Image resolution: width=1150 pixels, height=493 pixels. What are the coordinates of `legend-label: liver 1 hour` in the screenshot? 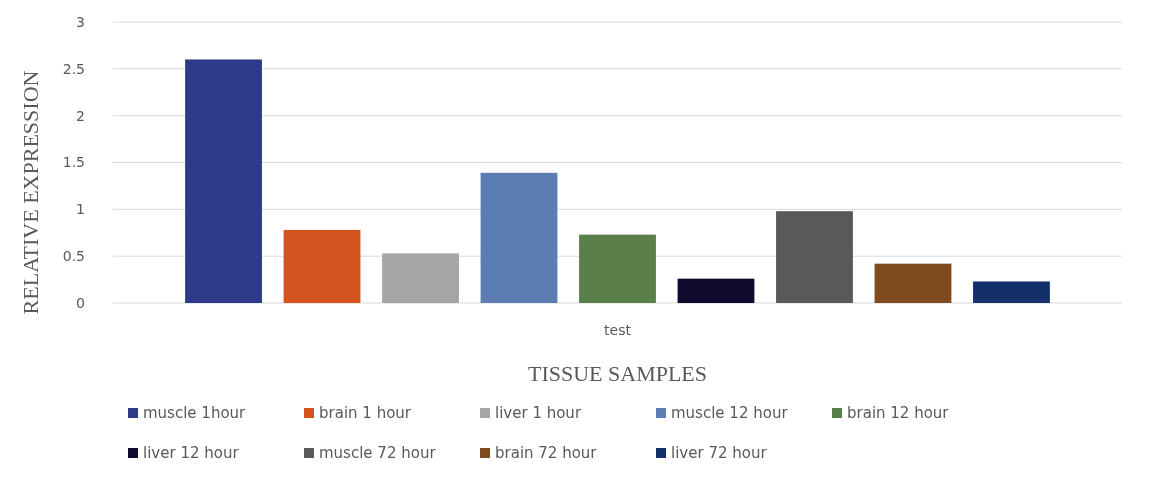 It's located at (538, 413).